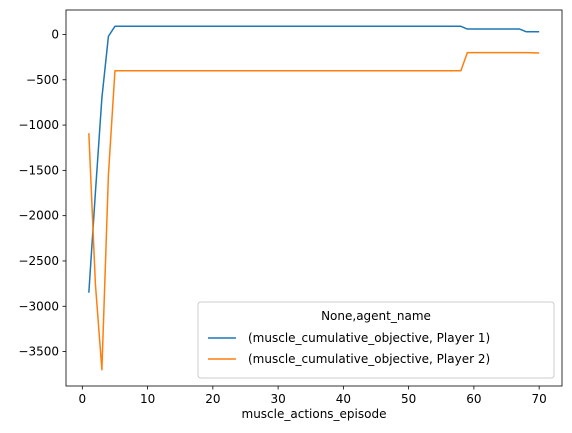 The image size is (572, 433). I want to click on x-tick-label: 0, so click(82, 399).